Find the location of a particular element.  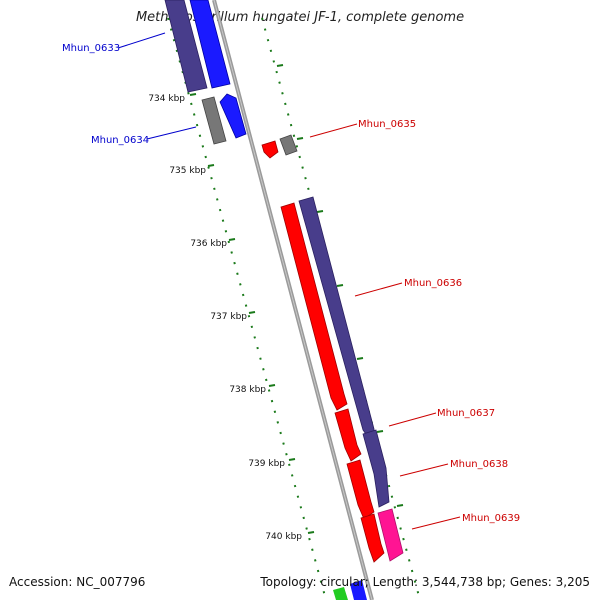

cds-mhun-0633-gray-block is located at coordinates (186, 46).